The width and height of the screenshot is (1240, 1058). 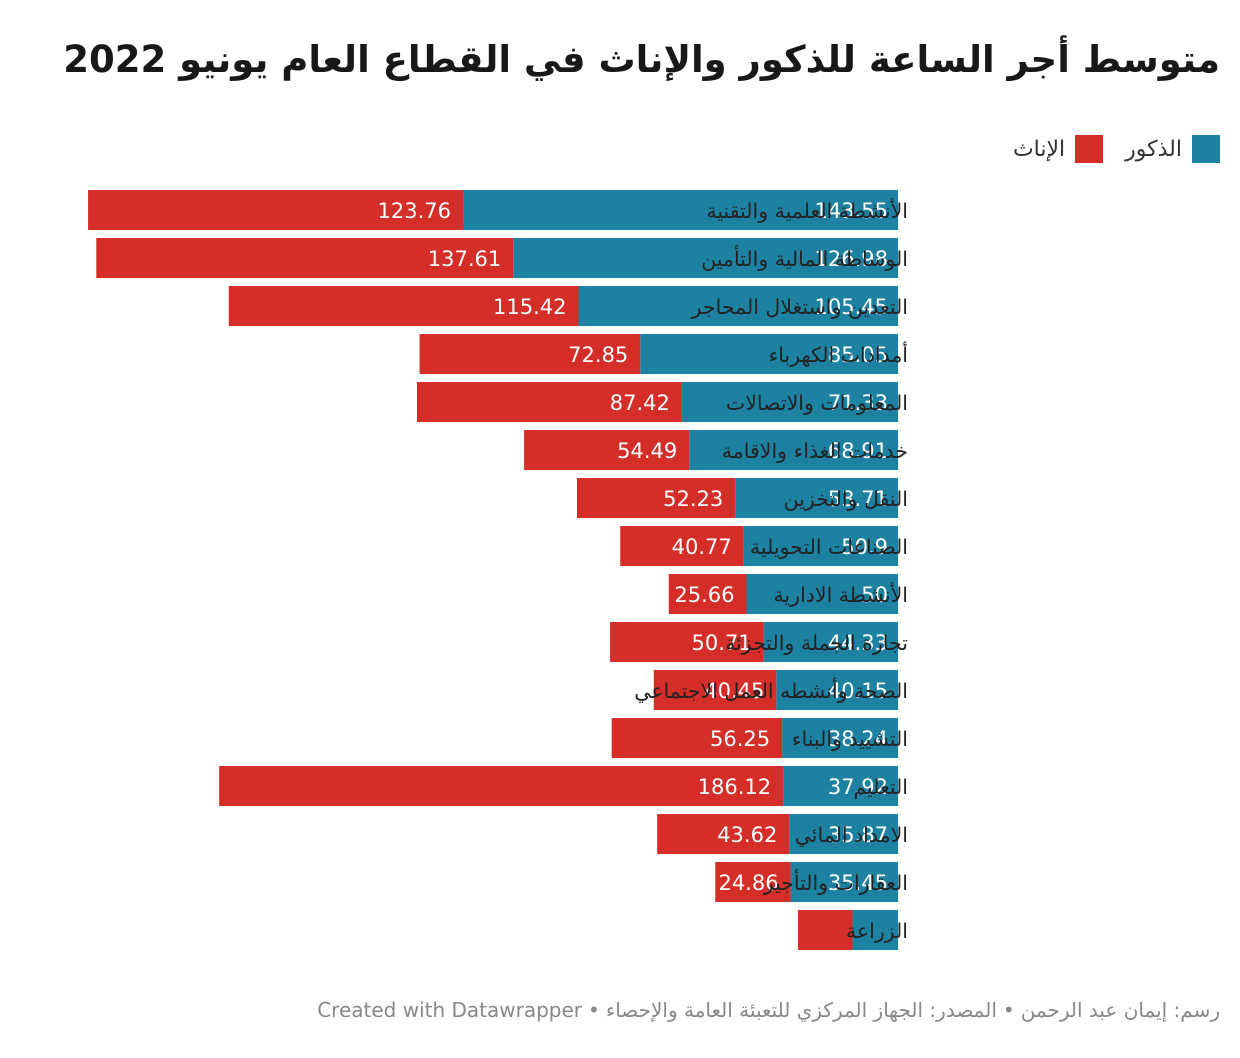 I want to click on category-label-3: أمدادات الكهرباء, so click(x=838, y=354).